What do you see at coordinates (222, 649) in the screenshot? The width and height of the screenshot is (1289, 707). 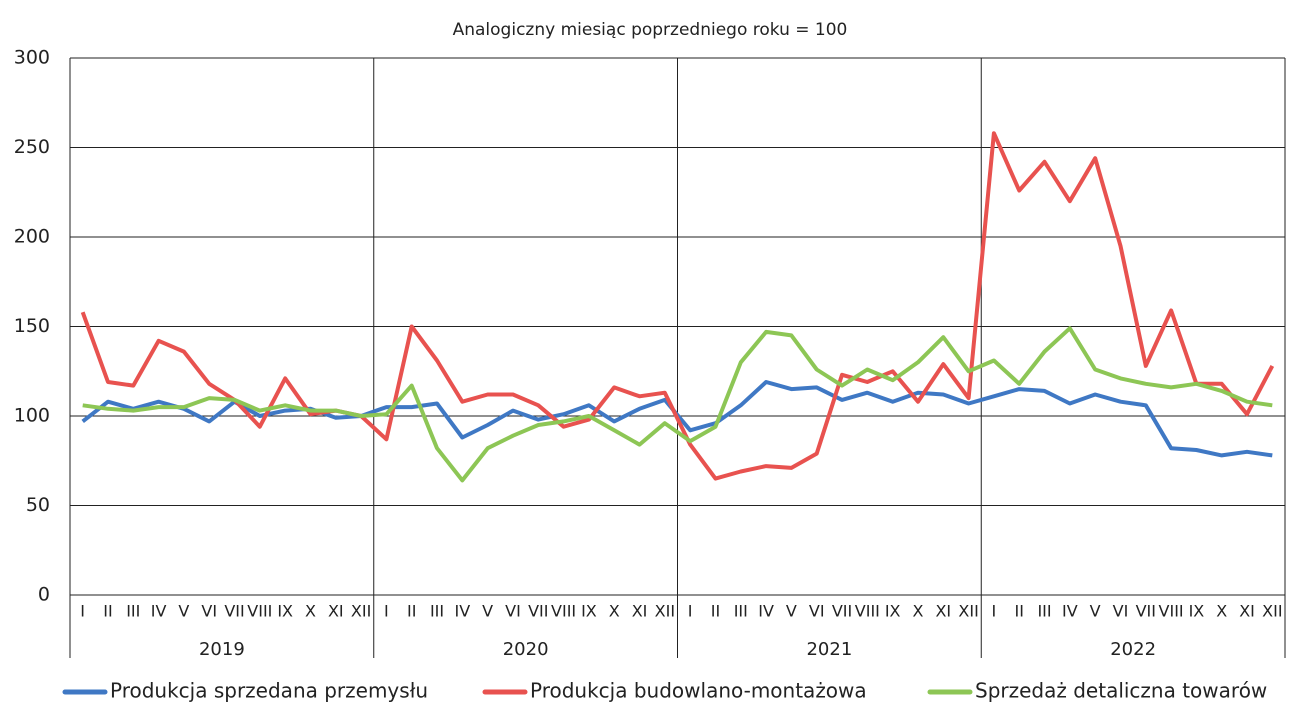 I see `year-label: 2019` at bounding box center [222, 649].